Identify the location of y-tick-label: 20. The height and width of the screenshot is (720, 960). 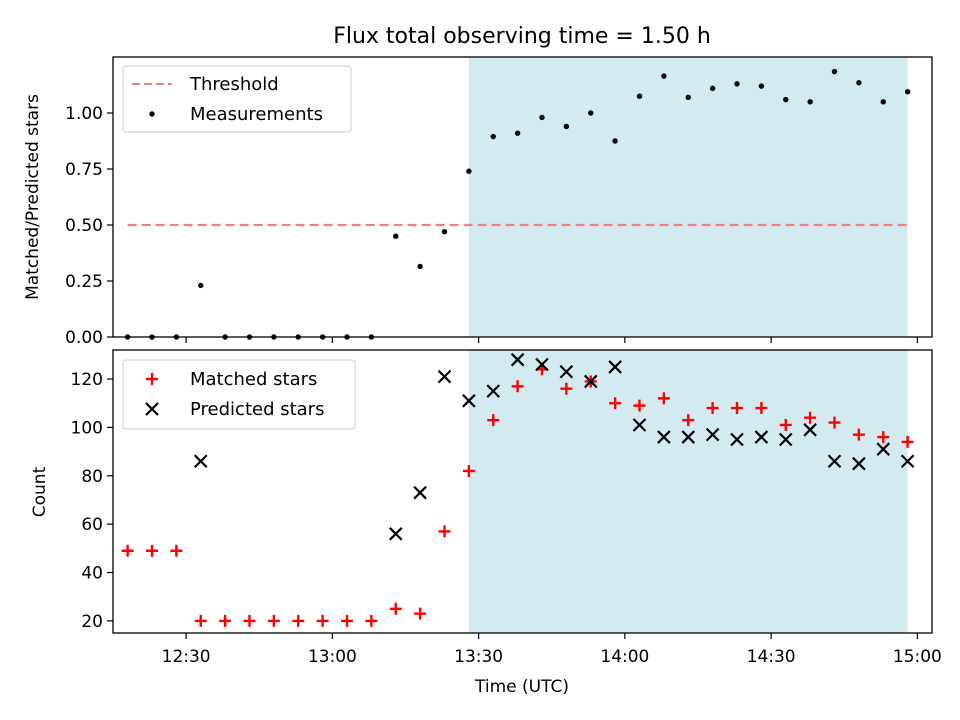
(92, 622).